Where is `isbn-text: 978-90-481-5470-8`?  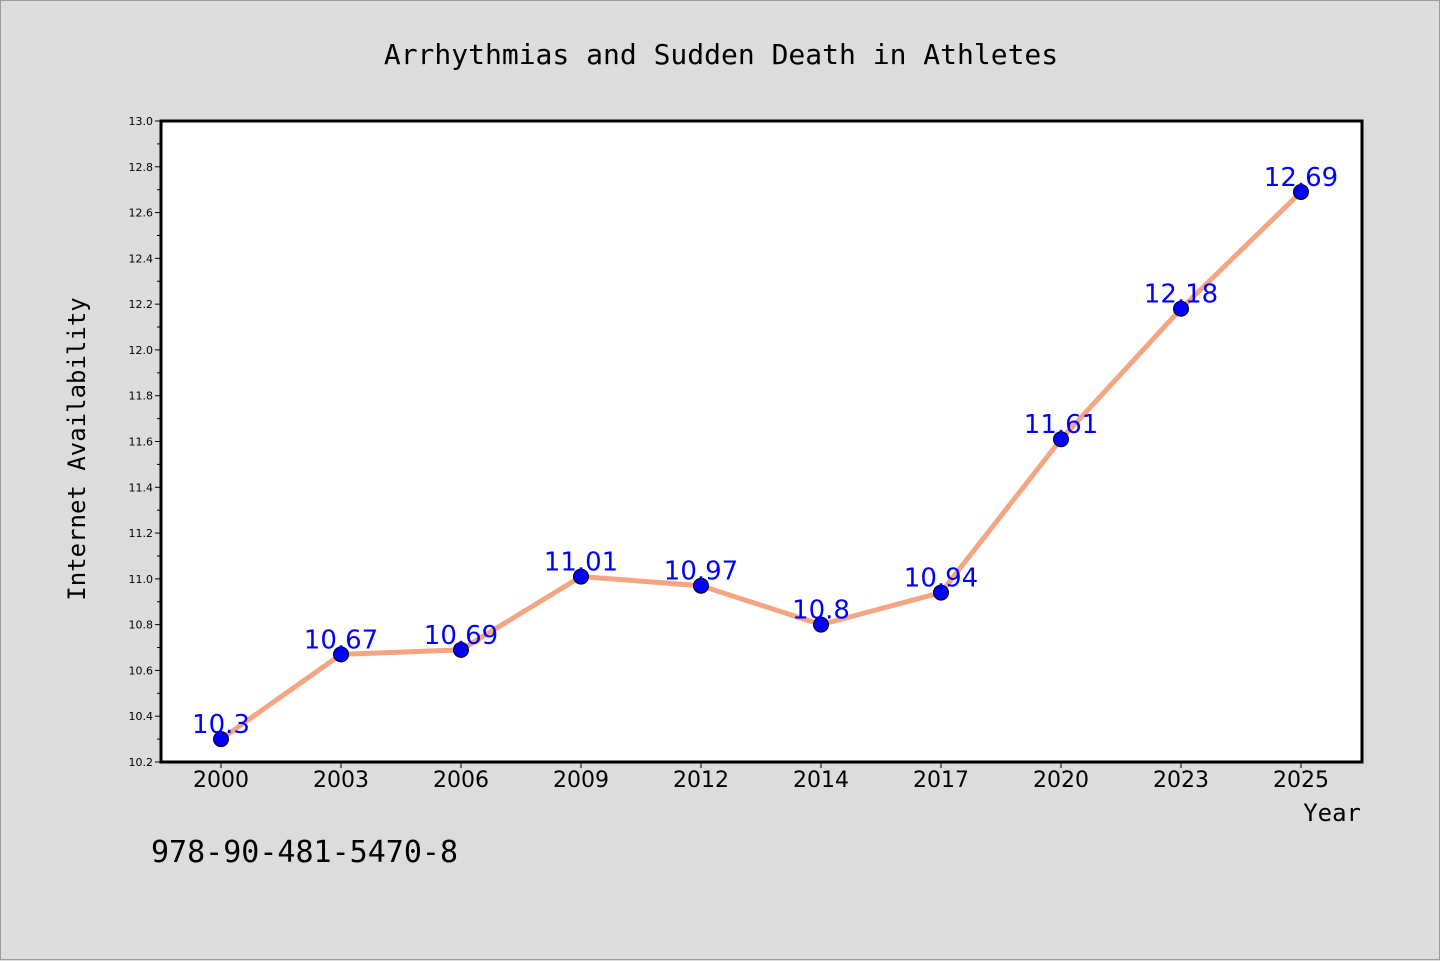
isbn-text: 978-90-481-5470-8 is located at coordinates (305, 852).